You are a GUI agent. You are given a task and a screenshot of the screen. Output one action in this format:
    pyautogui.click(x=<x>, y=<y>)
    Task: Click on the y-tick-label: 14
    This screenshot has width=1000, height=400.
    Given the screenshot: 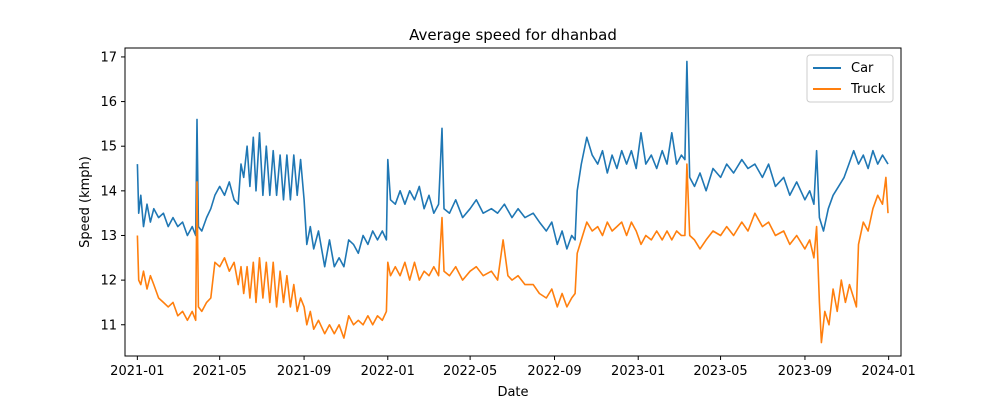 What is the action you would take?
    pyautogui.click(x=108, y=191)
    